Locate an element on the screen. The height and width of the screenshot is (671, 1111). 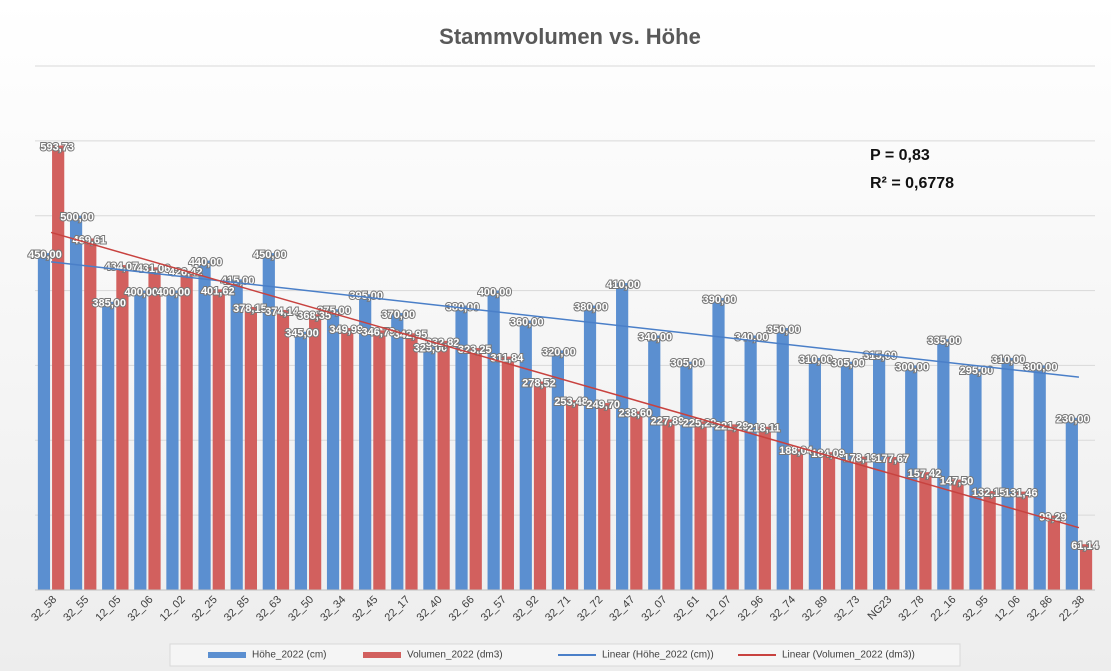
data-label: 99,29 is located at coordinates (1053, 518).